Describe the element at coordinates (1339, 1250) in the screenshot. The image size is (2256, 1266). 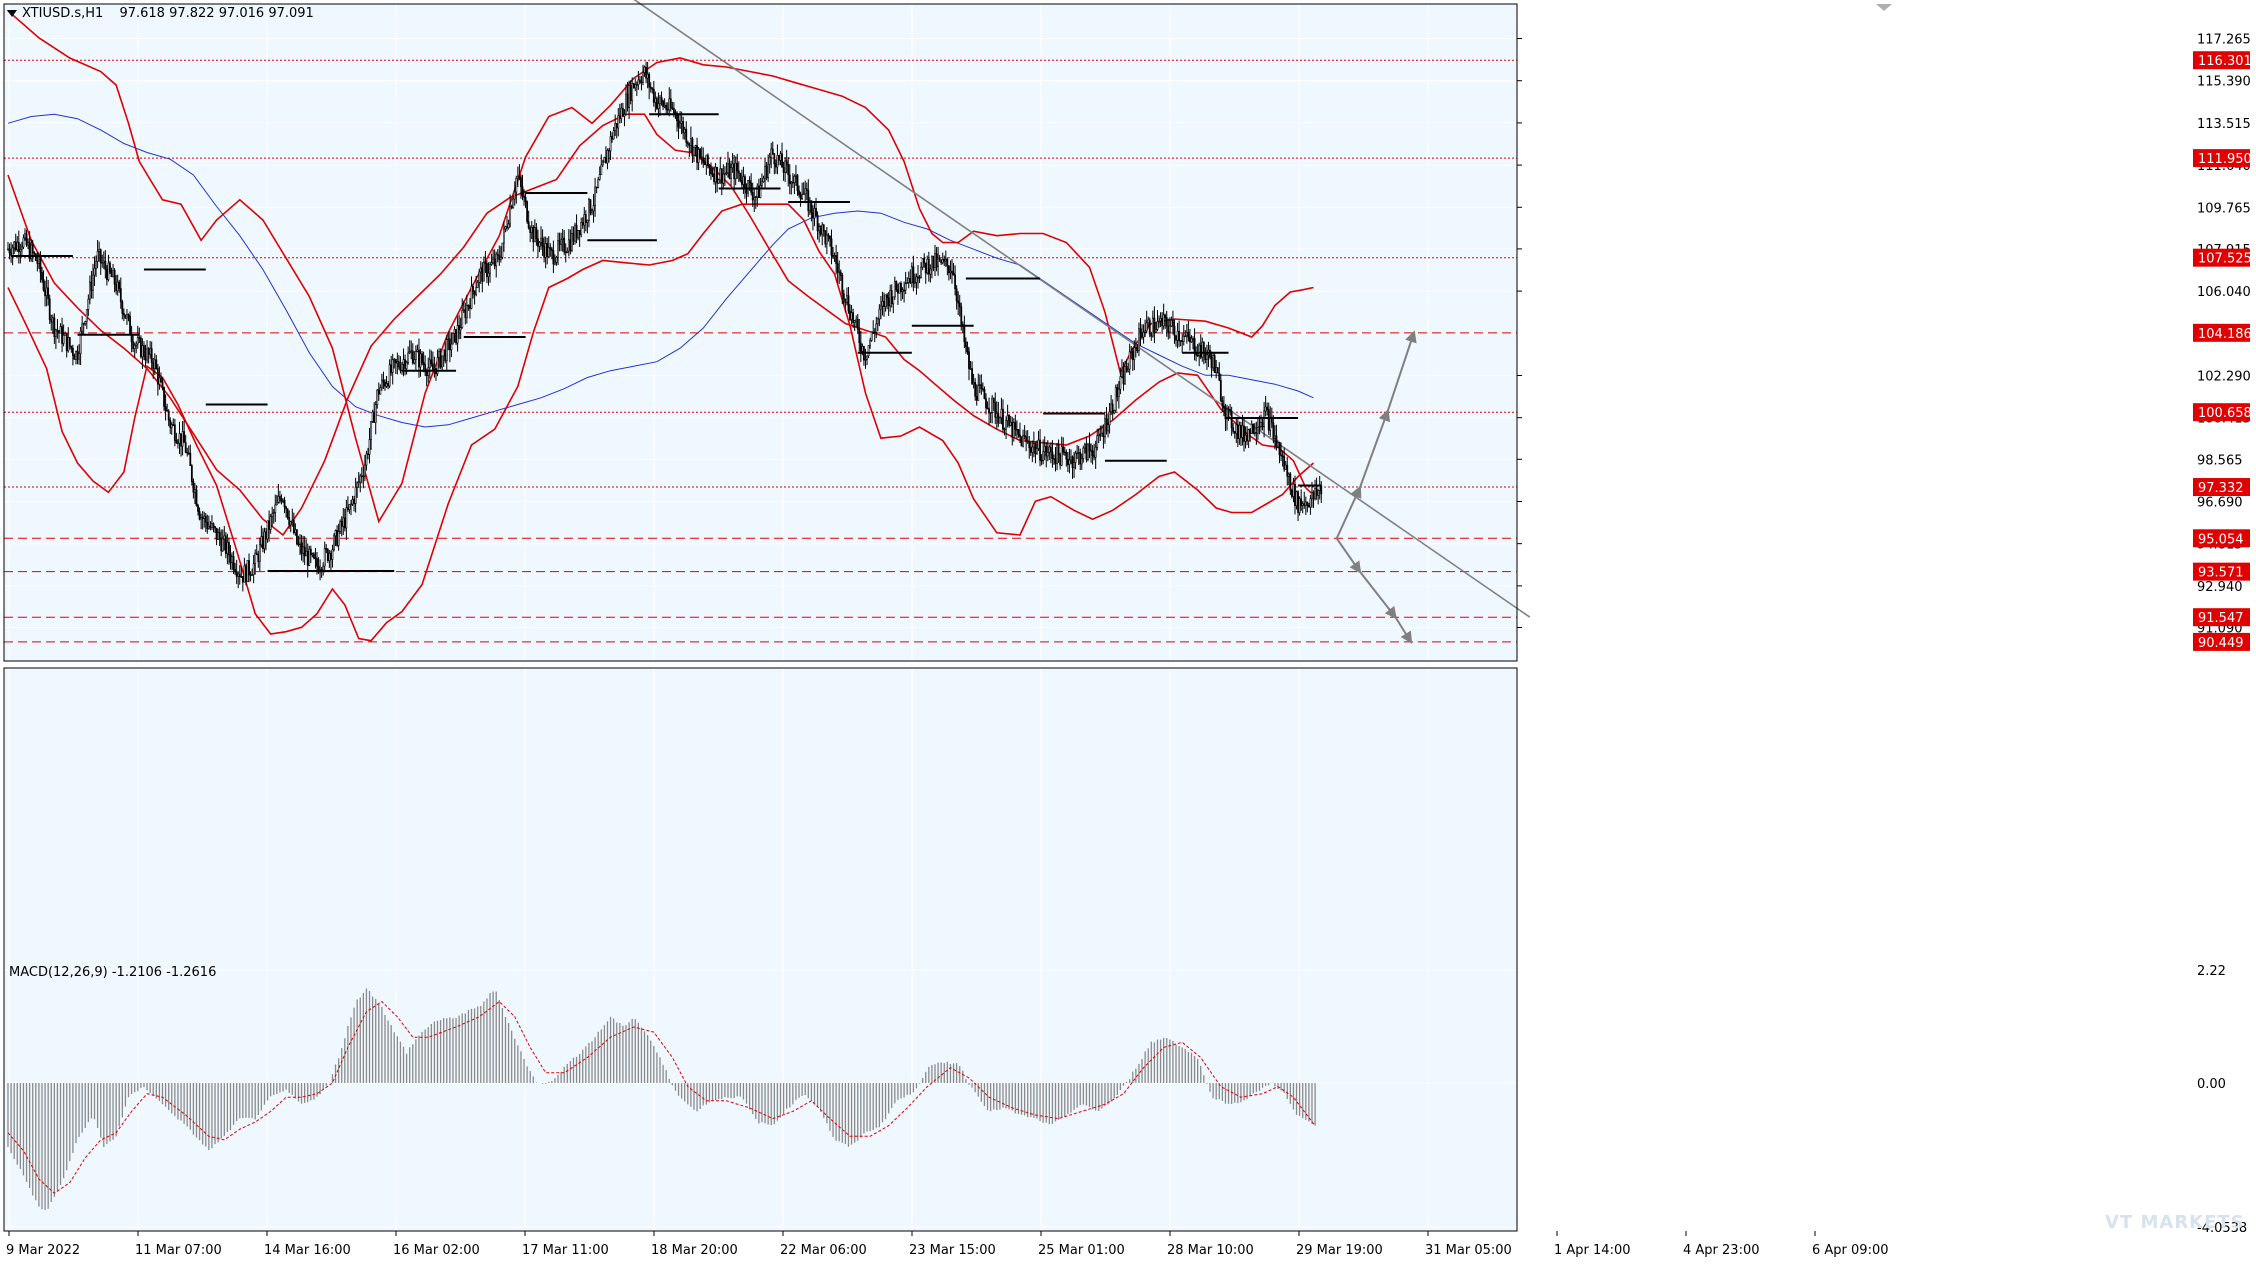
I see `x-tick-label: 29 Mar 19:00` at that location.